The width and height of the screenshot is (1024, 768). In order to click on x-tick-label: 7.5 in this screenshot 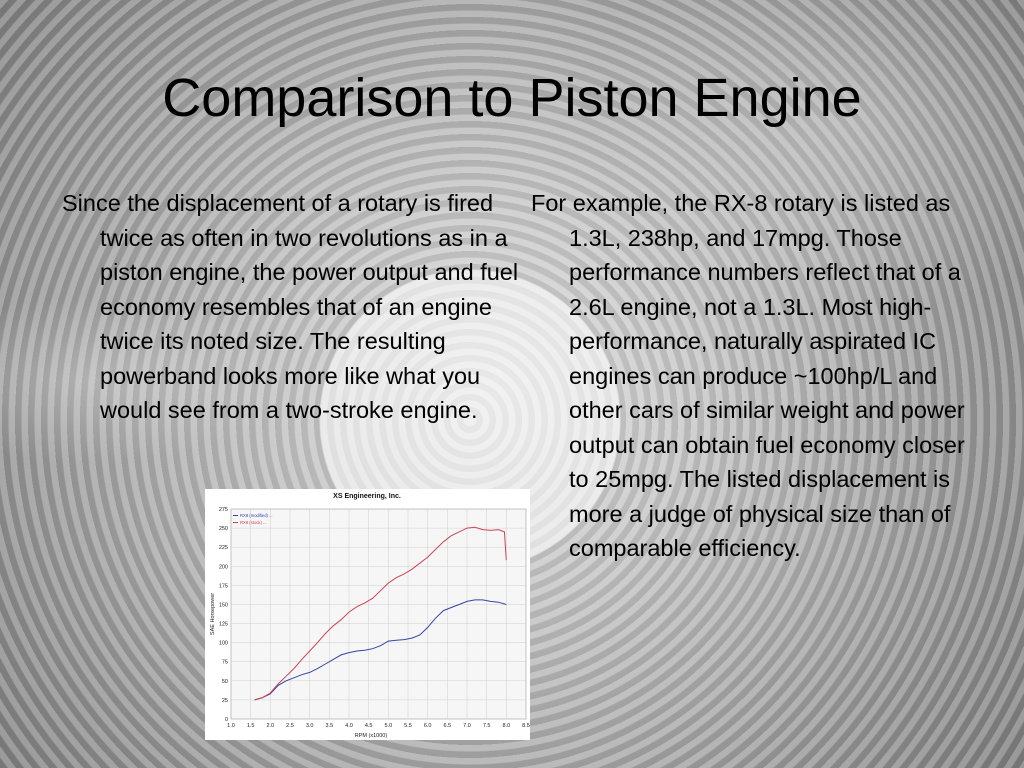, I will do `click(487, 726)`.